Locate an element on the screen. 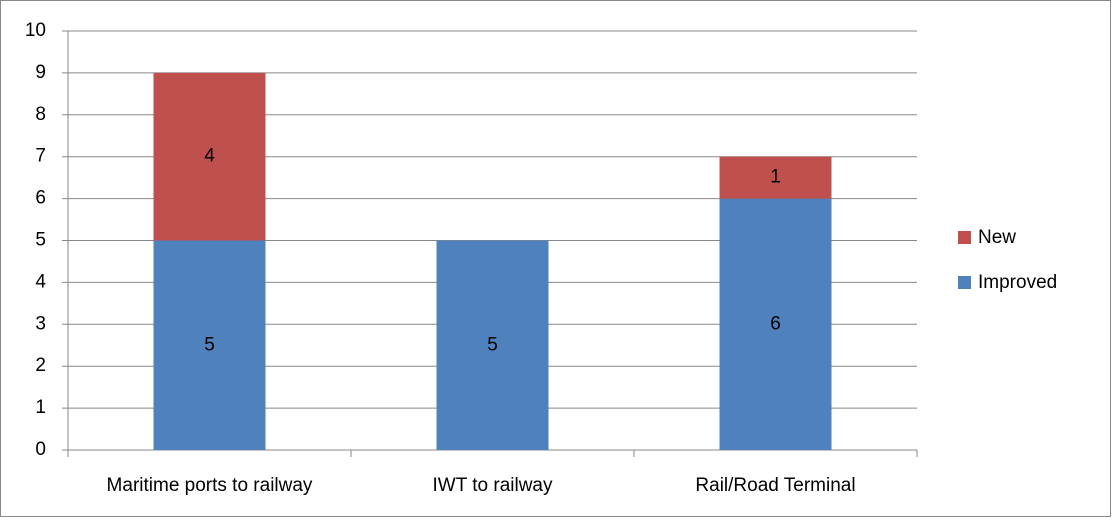 The width and height of the screenshot is (1112, 523). y-tick-label: 8 is located at coordinates (40, 114).